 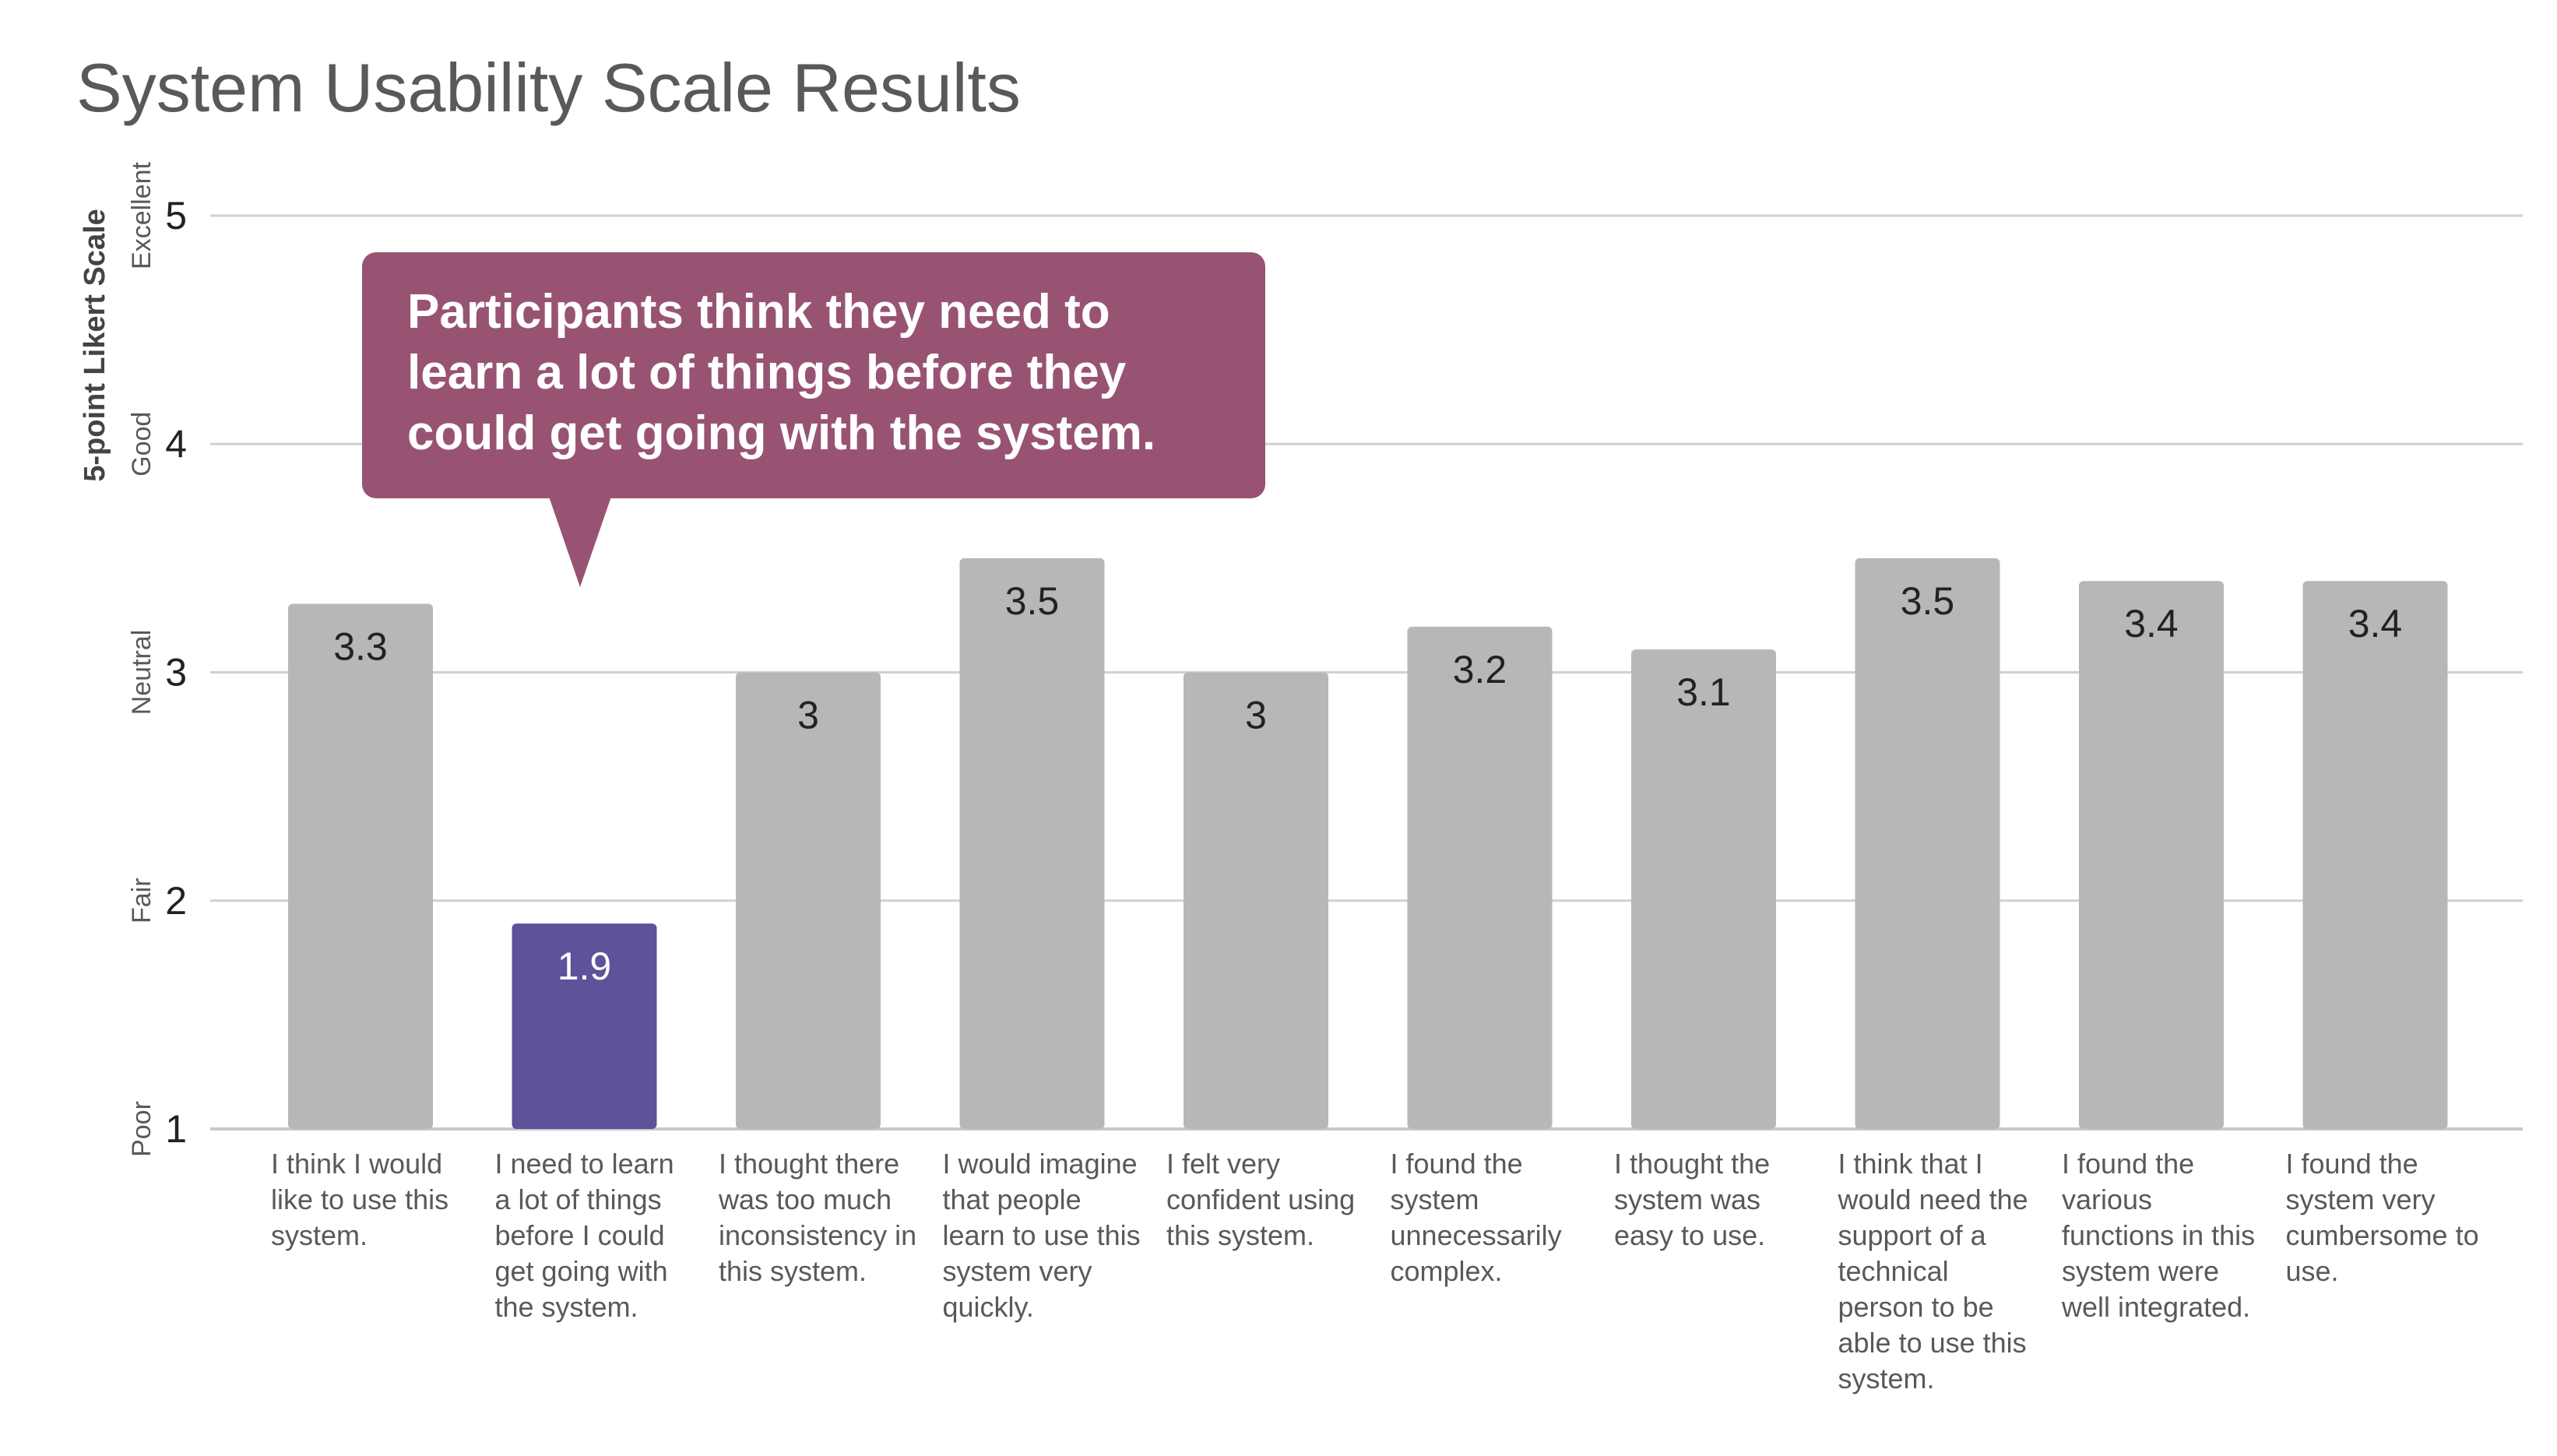 I want to click on y-axis-title: 5-point Likert Scale, so click(x=95, y=345).